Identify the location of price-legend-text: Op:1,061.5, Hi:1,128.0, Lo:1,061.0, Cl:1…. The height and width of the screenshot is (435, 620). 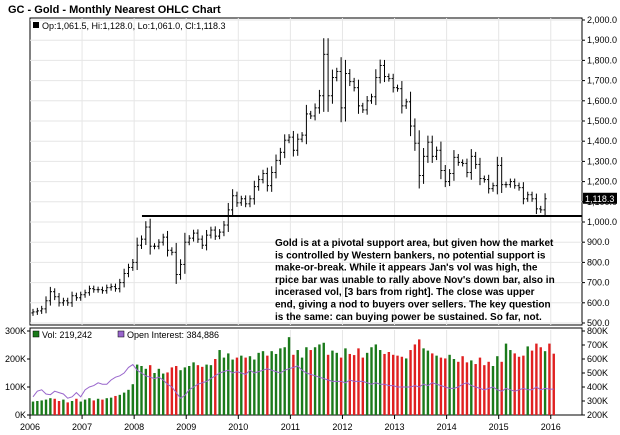
(133, 26).